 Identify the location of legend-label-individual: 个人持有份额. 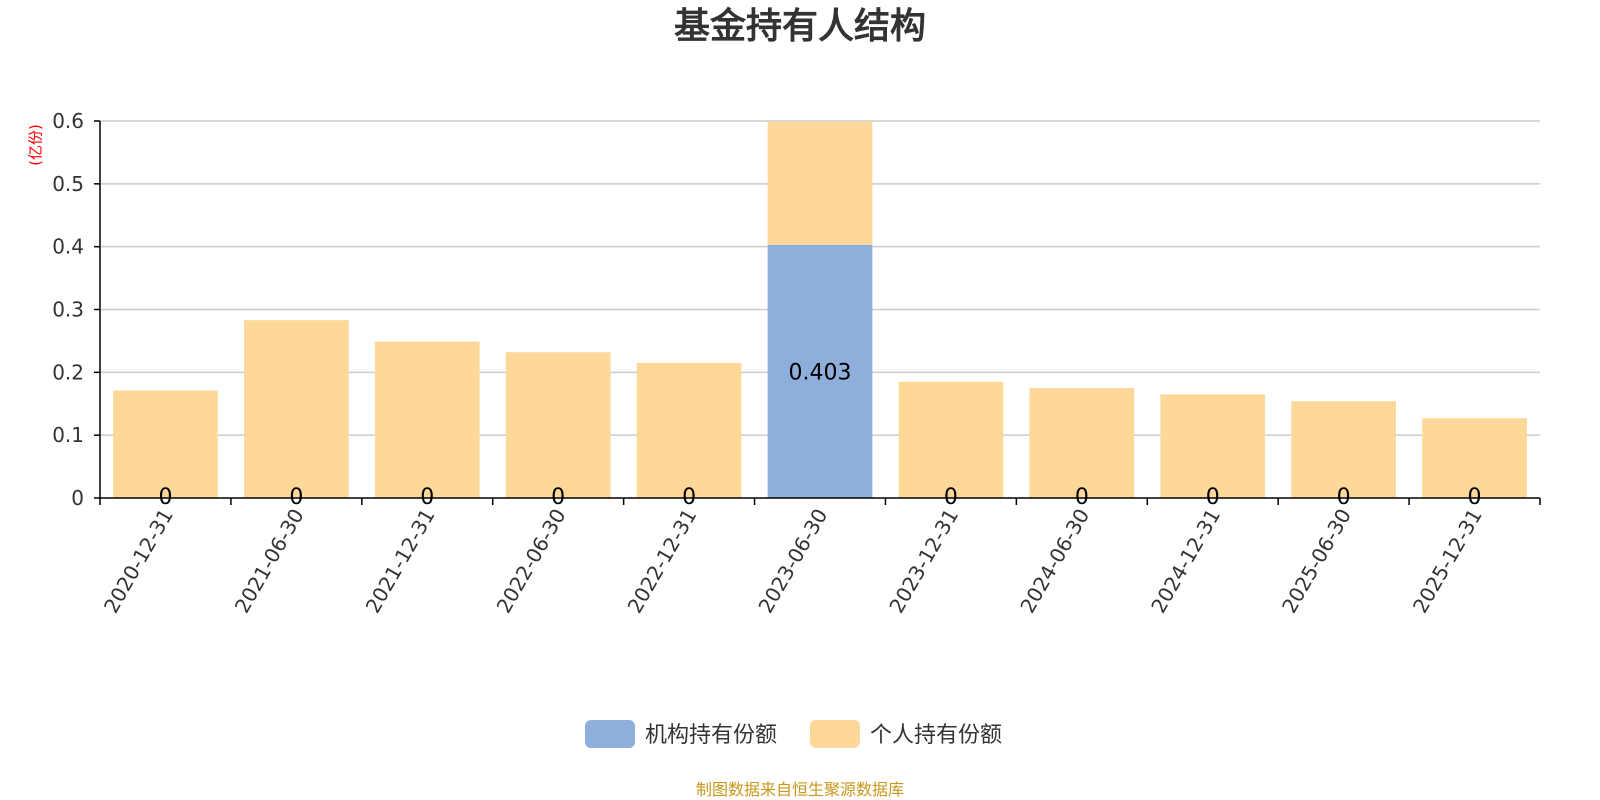
(936, 735).